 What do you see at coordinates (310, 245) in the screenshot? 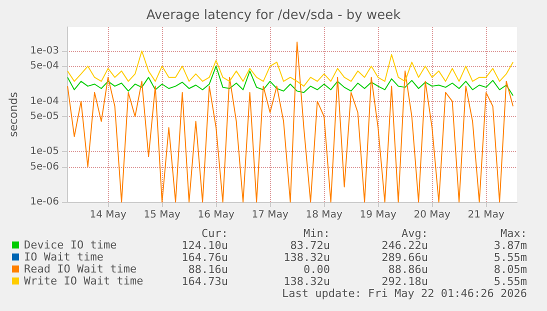
I see `text: 83.72u` at bounding box center [310, 245].